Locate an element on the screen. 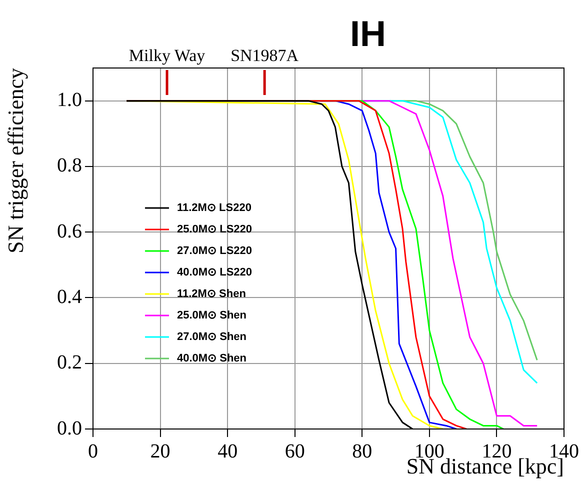 The image size is (582, 485). x-tick-label: 40 is located at coordinates (228, 451).